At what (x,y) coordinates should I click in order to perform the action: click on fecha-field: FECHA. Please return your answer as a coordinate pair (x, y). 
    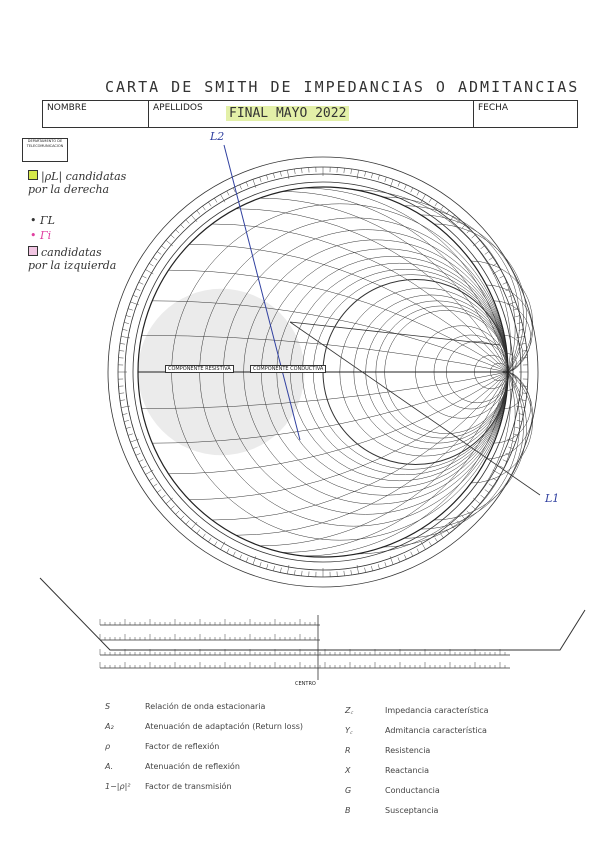
    Looking at the image, I should click on (526, 114).